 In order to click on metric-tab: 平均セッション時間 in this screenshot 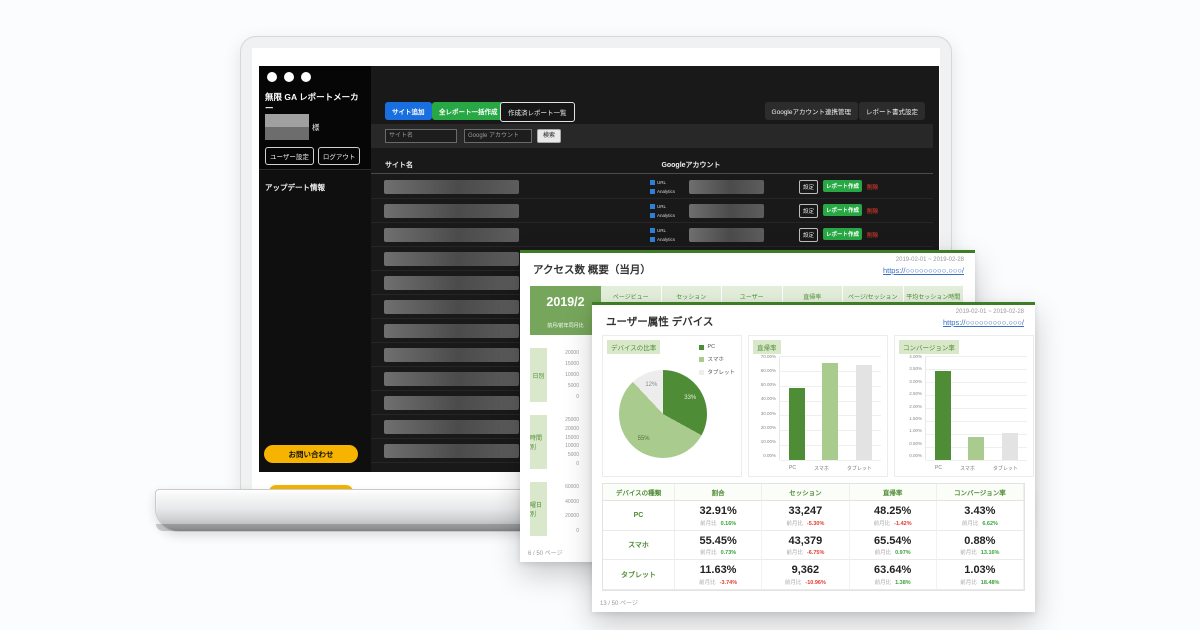, I will do `click(933, 297)`.